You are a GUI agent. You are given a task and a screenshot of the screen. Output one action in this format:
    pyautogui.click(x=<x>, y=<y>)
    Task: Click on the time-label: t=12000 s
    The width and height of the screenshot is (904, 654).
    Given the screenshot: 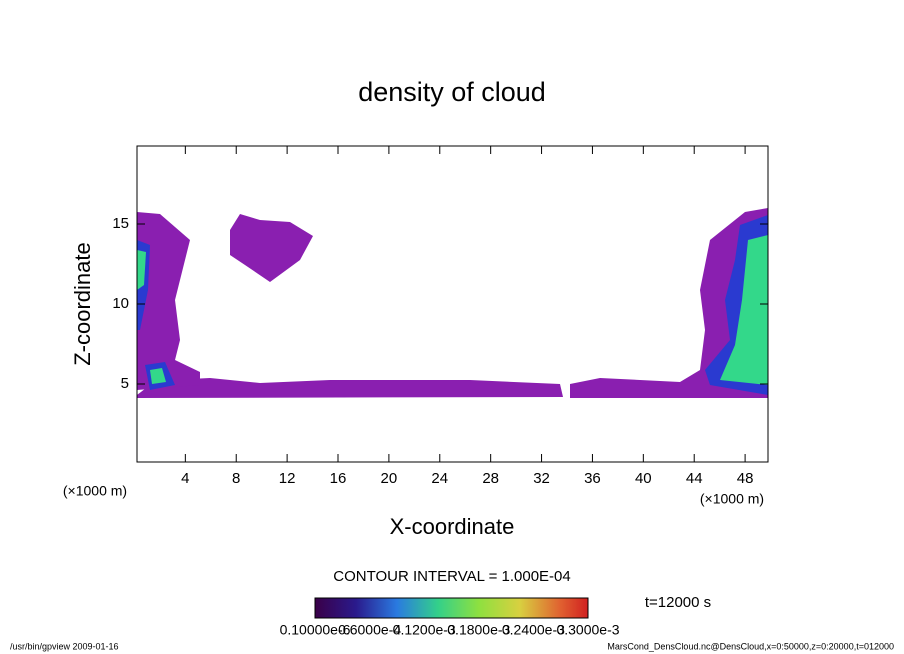 What is the action you would take?
    pyautogui.click(x=678, y=602)
    